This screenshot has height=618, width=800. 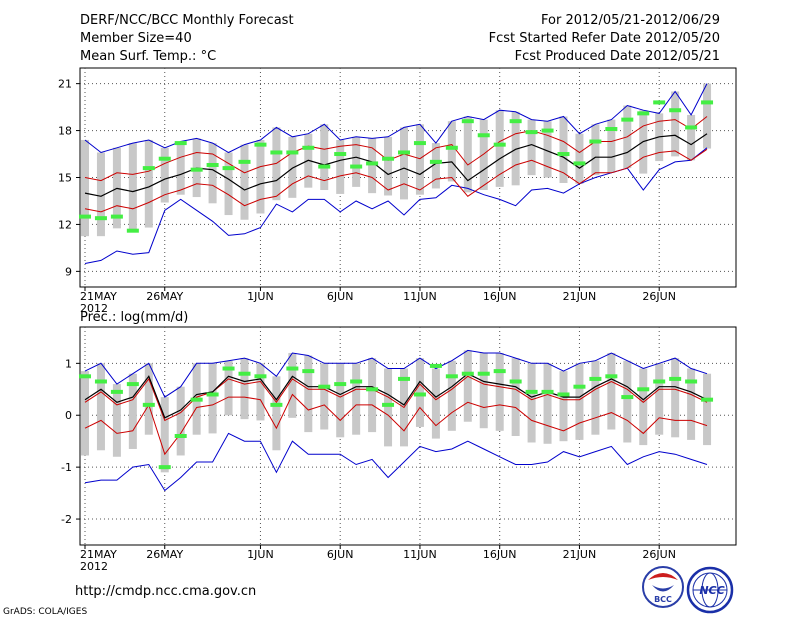 I want to click on ncc-logo: NCC, so click(x=710, y=590).